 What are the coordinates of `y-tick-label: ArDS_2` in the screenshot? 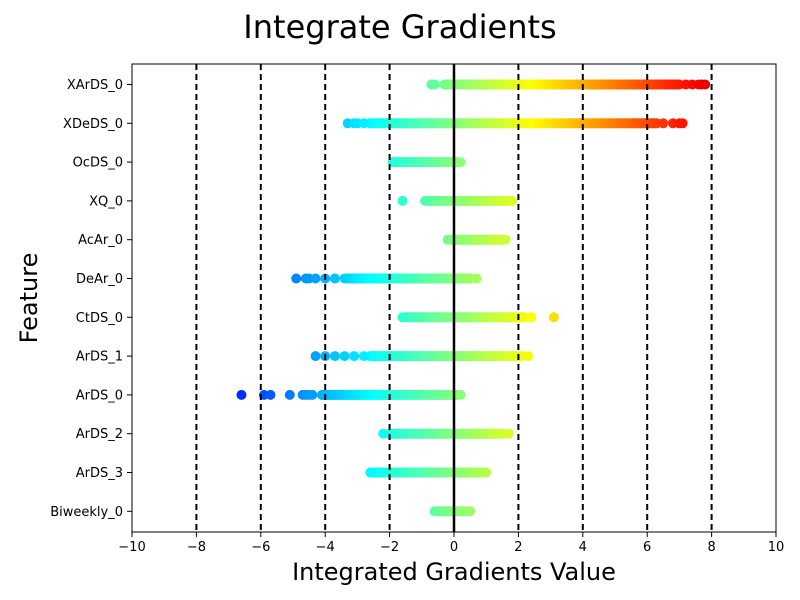 It's located at (99, 434).